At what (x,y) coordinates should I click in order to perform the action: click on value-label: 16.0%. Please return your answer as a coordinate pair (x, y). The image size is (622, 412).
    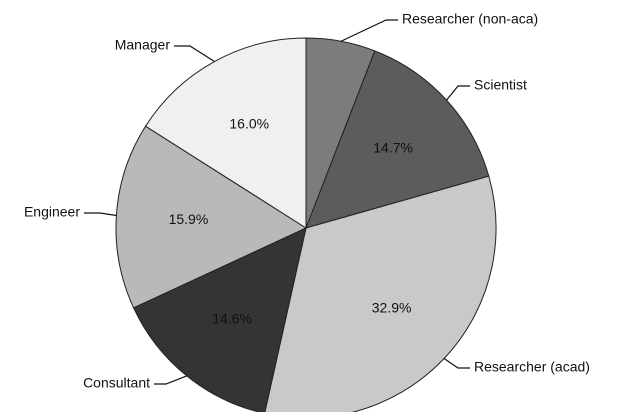
    Looking at the image, I should click on (249, 123).